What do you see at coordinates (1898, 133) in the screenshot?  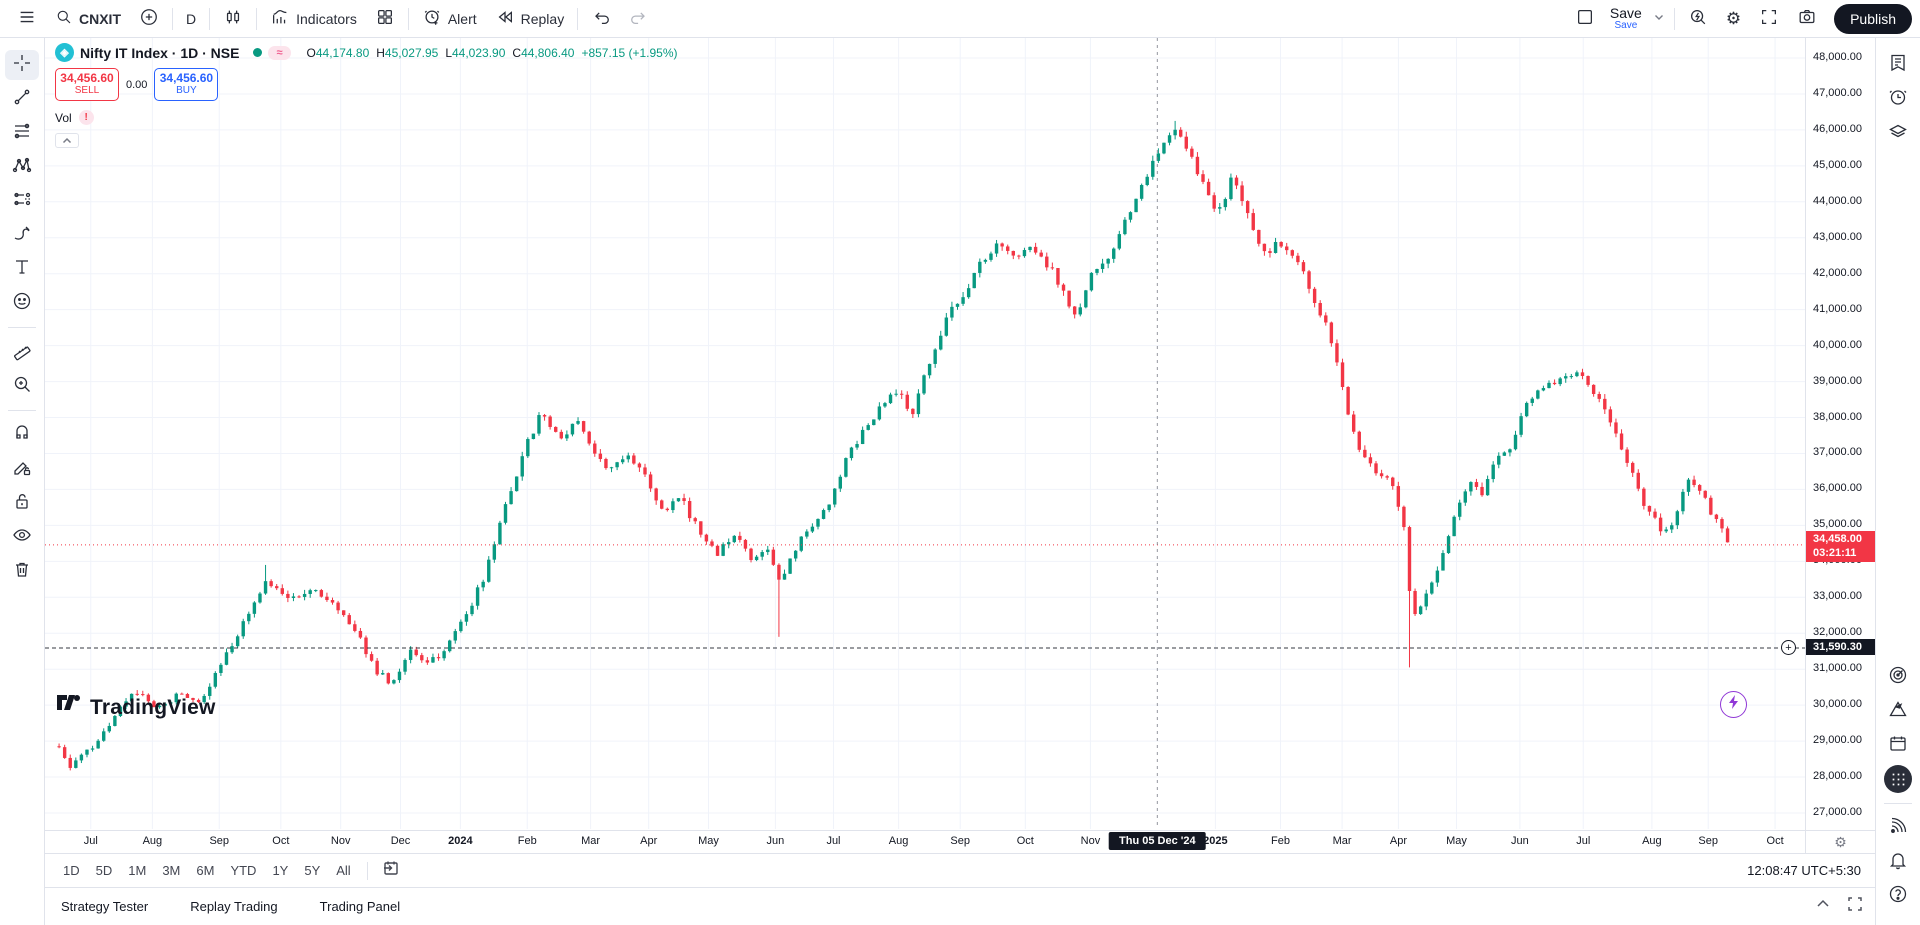 I see `object-tree-button` at bounding box center [1898, 133].